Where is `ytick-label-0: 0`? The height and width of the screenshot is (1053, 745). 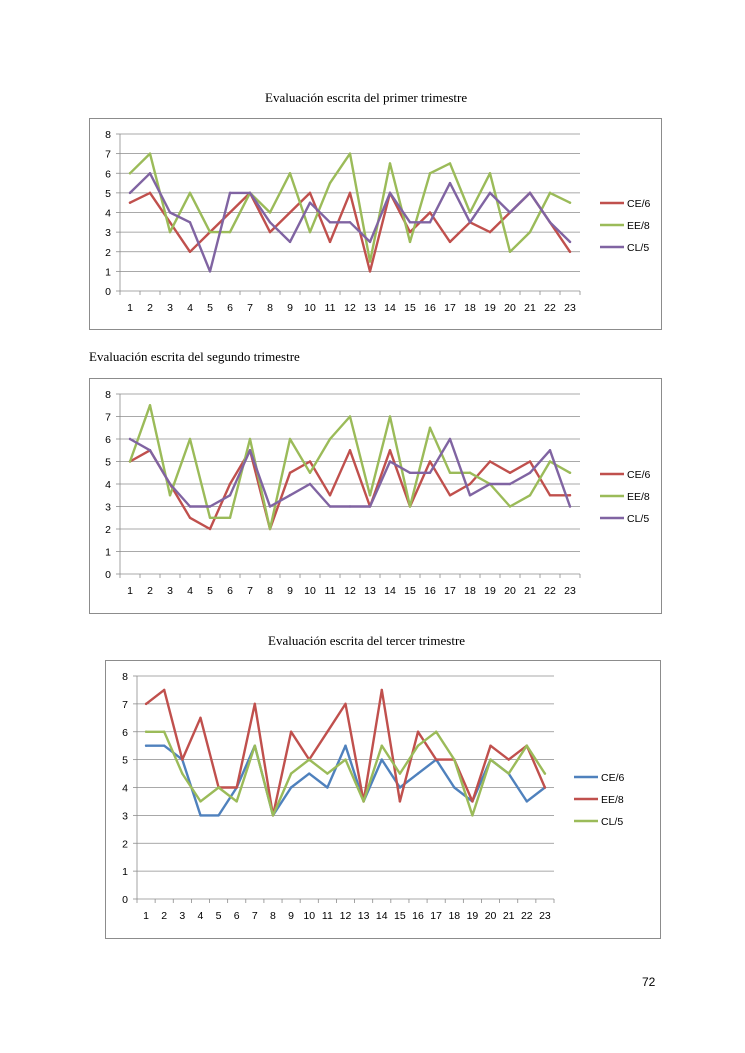 ytick-label-0: 0 is located at coordinates (108, 575).